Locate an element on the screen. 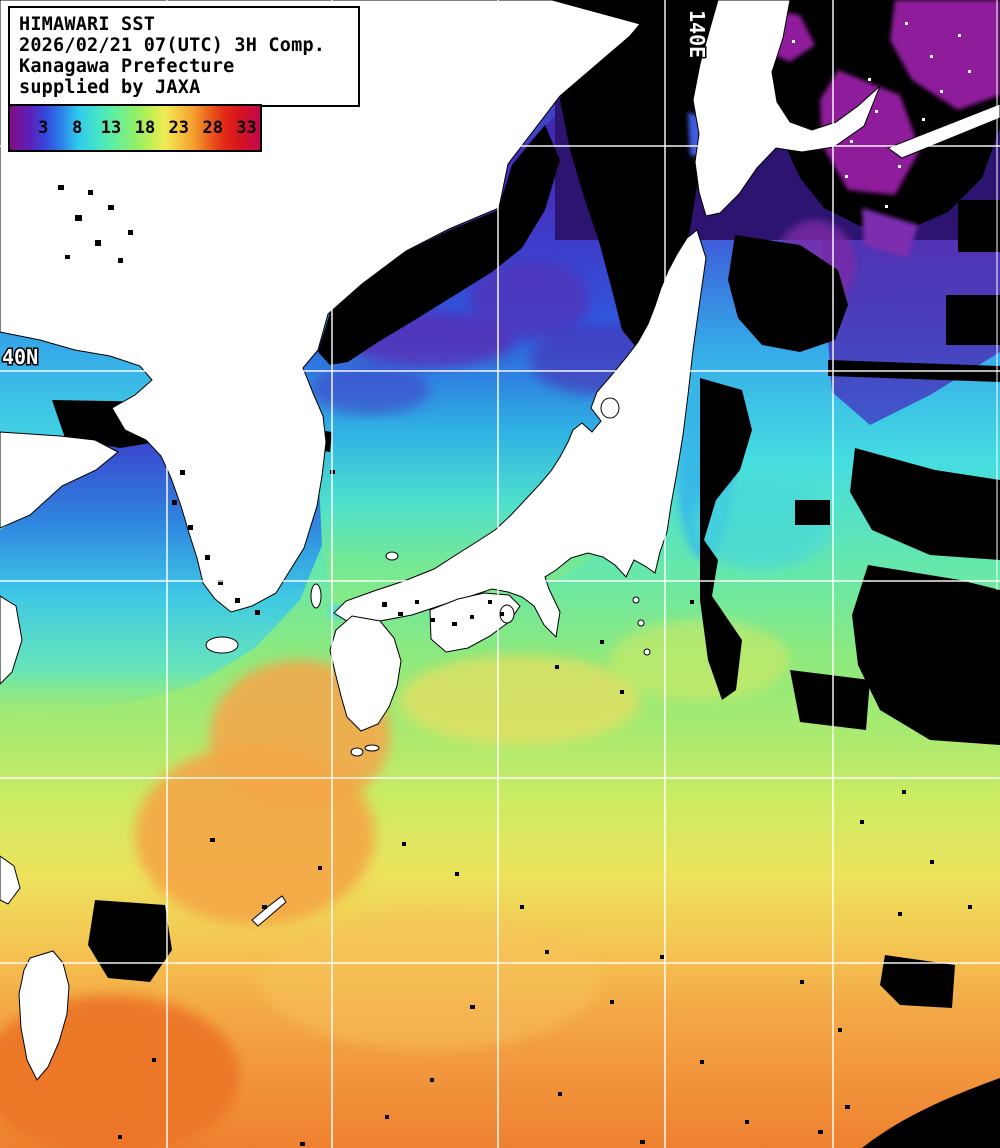 The width and height of the screenshot is (1000, 1148). scale-tick-28: 28 is located at coordinates (212, 128).